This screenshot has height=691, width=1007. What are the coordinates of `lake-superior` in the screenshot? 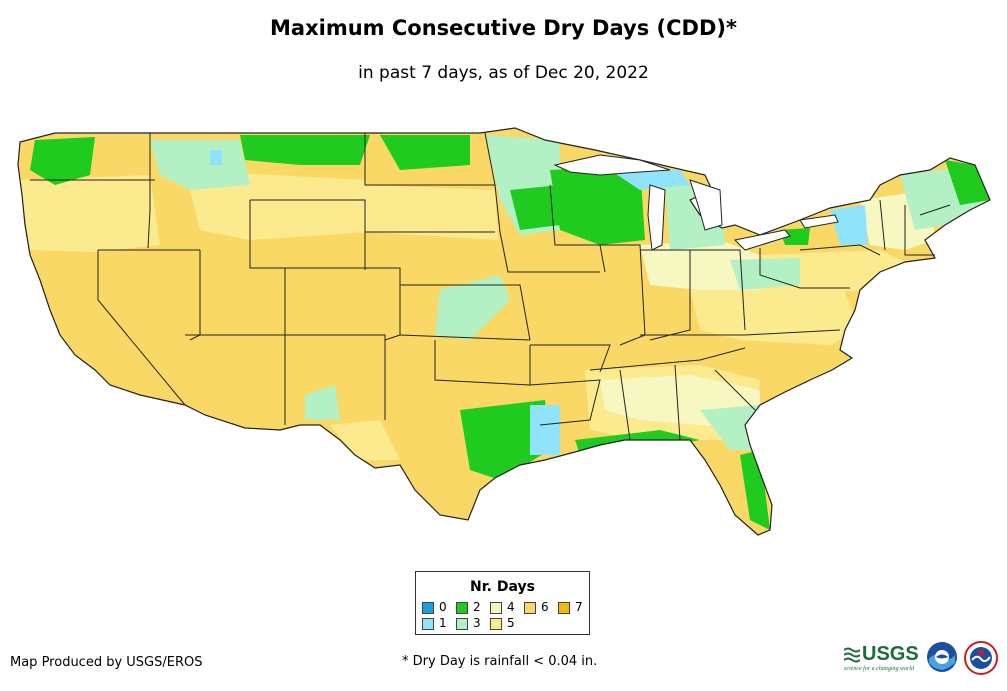 It's located at (612, 165).